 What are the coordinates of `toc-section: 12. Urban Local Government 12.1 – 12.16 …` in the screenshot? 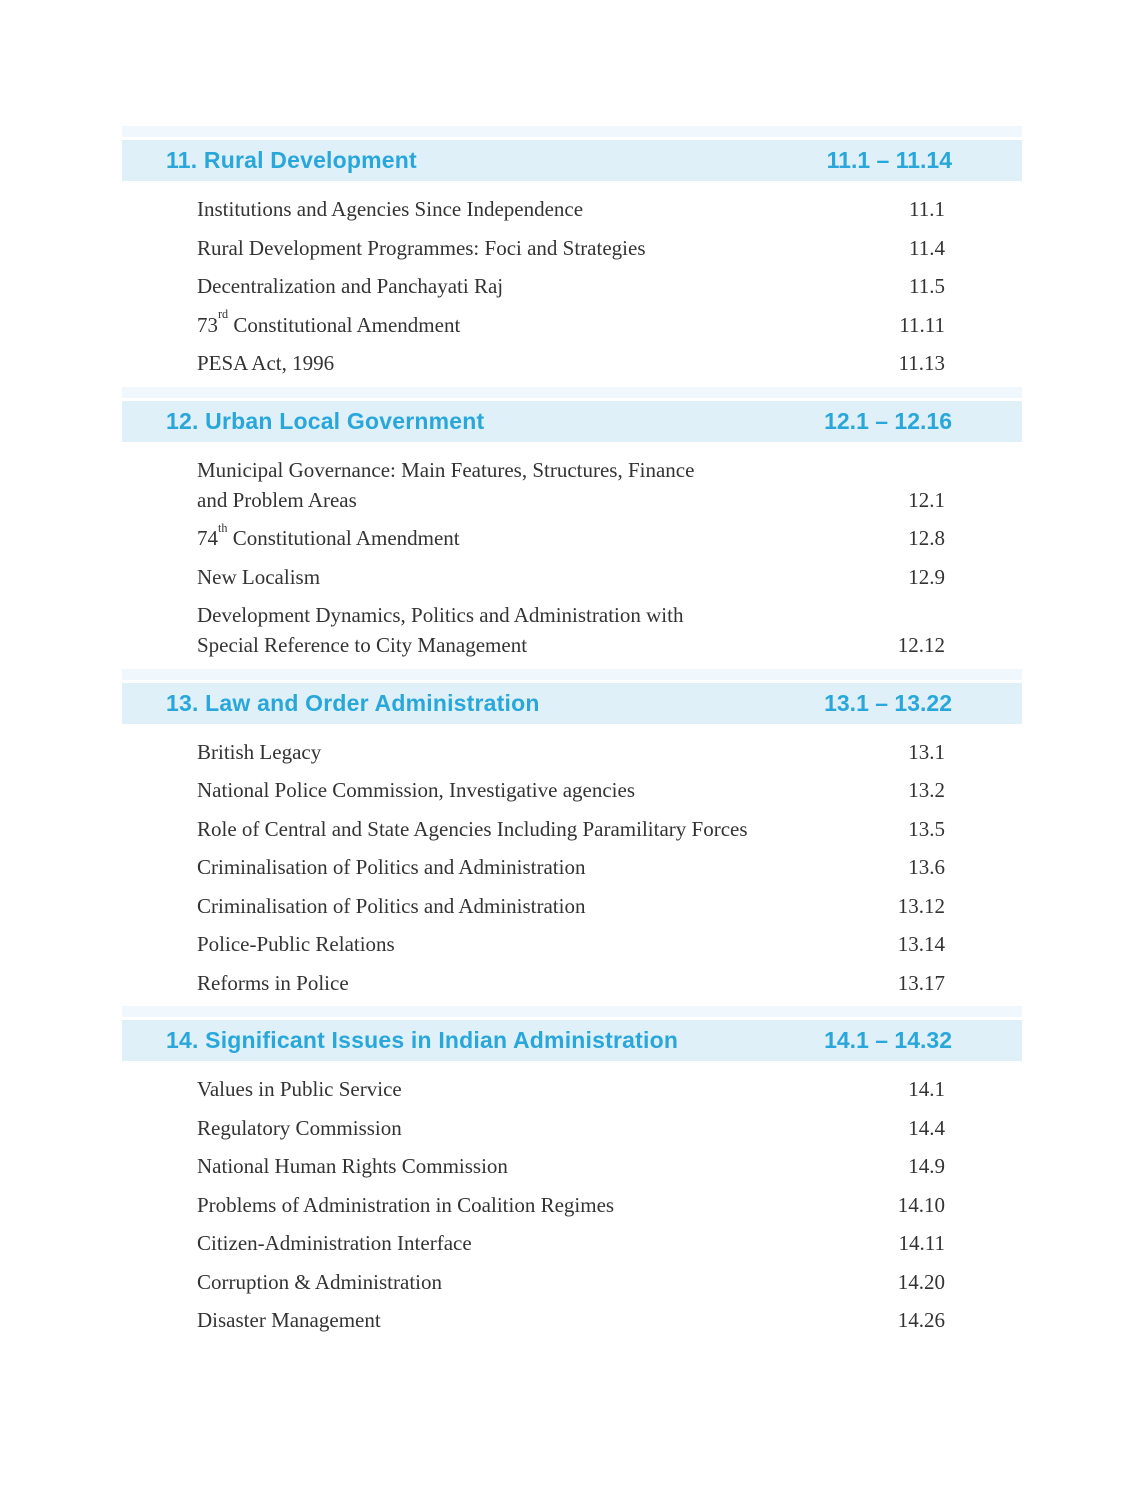 It's located at (572, 523).